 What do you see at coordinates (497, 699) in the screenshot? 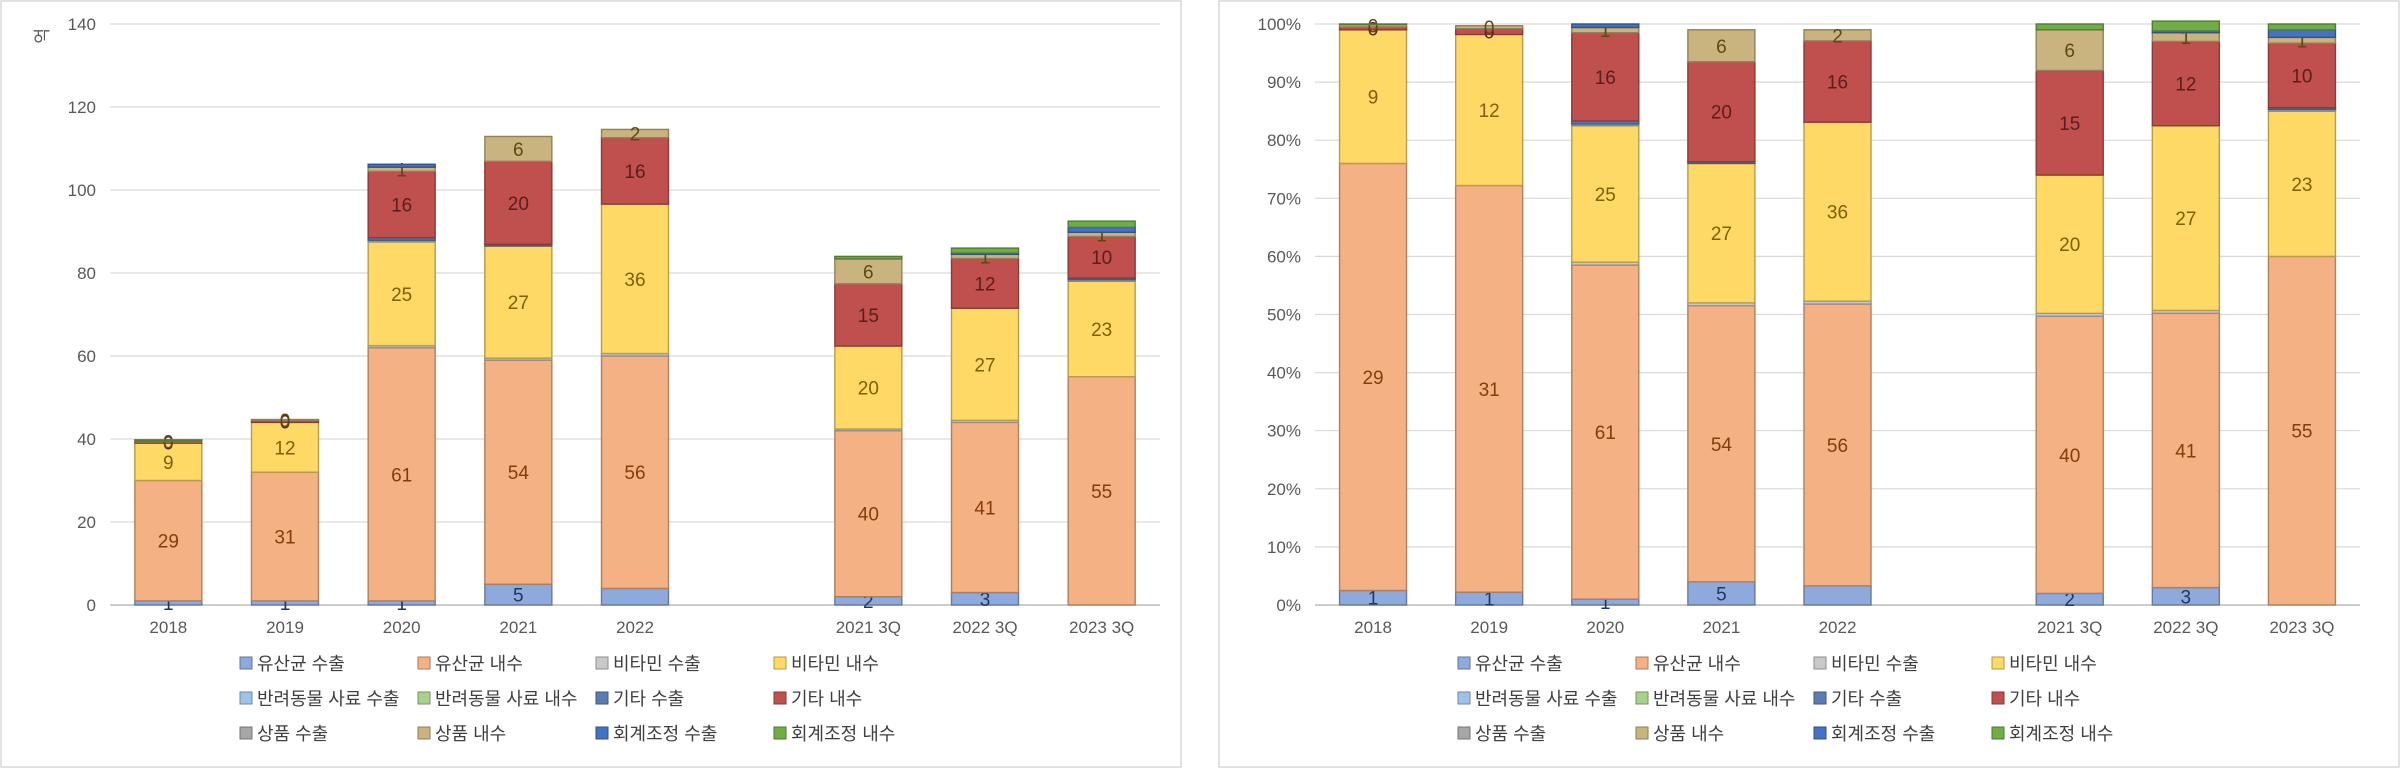
I see `legend-item-반려동물-사료-내수: 반려동물 사료 내수` at bounding box center [497, 699].